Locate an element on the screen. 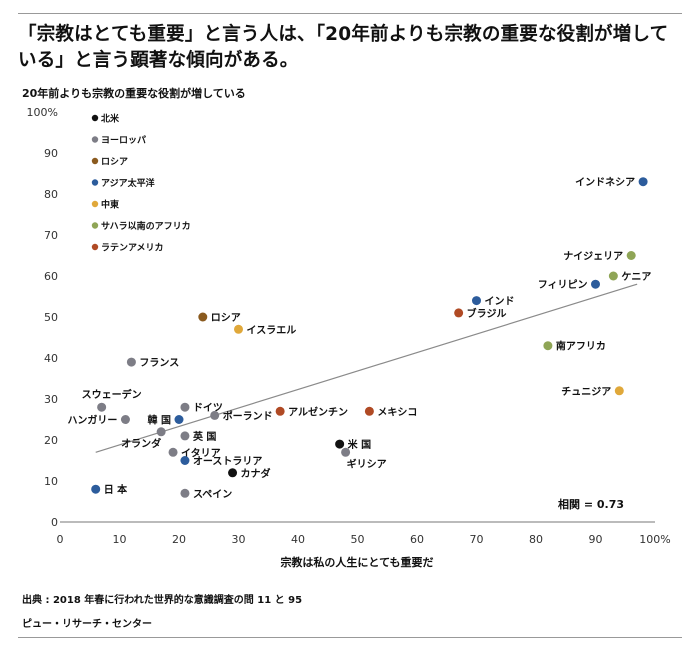  point-label: 英 国 is located at coordinates (204, 436).